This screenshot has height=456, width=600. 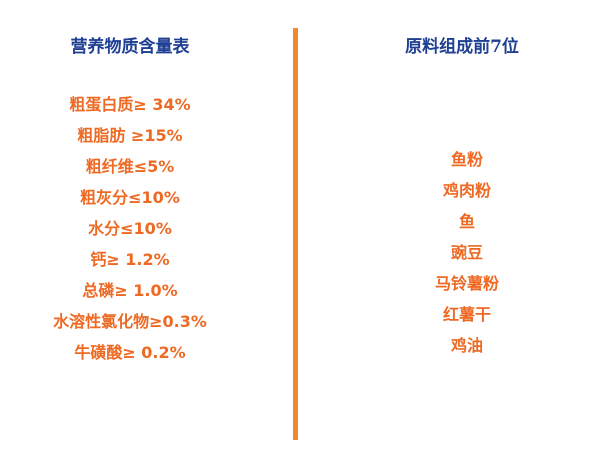 I want to click on nutrition-title: 营养物质含量表, so click(x=130, y=47).